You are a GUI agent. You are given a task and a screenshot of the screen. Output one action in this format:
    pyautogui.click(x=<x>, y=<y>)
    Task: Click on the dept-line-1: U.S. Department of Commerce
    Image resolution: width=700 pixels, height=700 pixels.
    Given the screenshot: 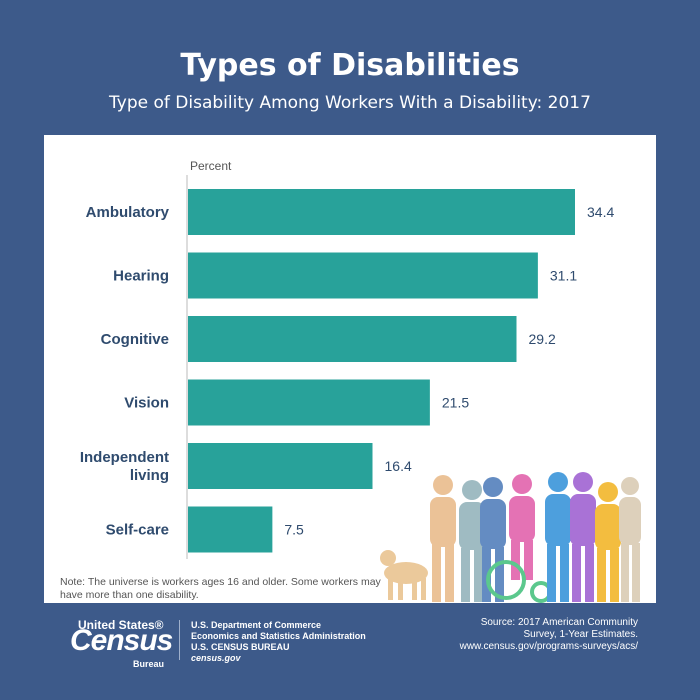 What is the action you would take?
    pyautogui.click(x=256, y=625)
    